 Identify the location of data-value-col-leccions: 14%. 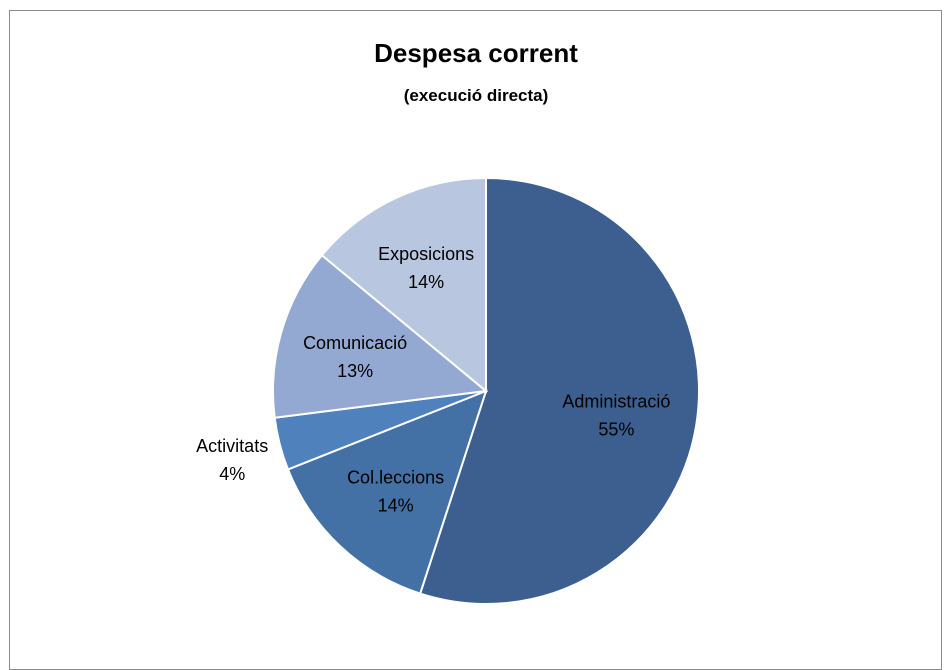
(396, 505).